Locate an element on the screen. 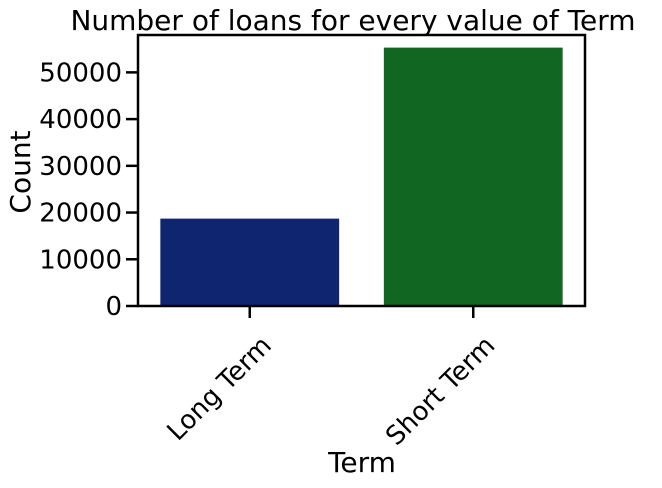 This screenshot has height=488, width=662. y-tick-label: 50000 is located at coordinates (80, 73).